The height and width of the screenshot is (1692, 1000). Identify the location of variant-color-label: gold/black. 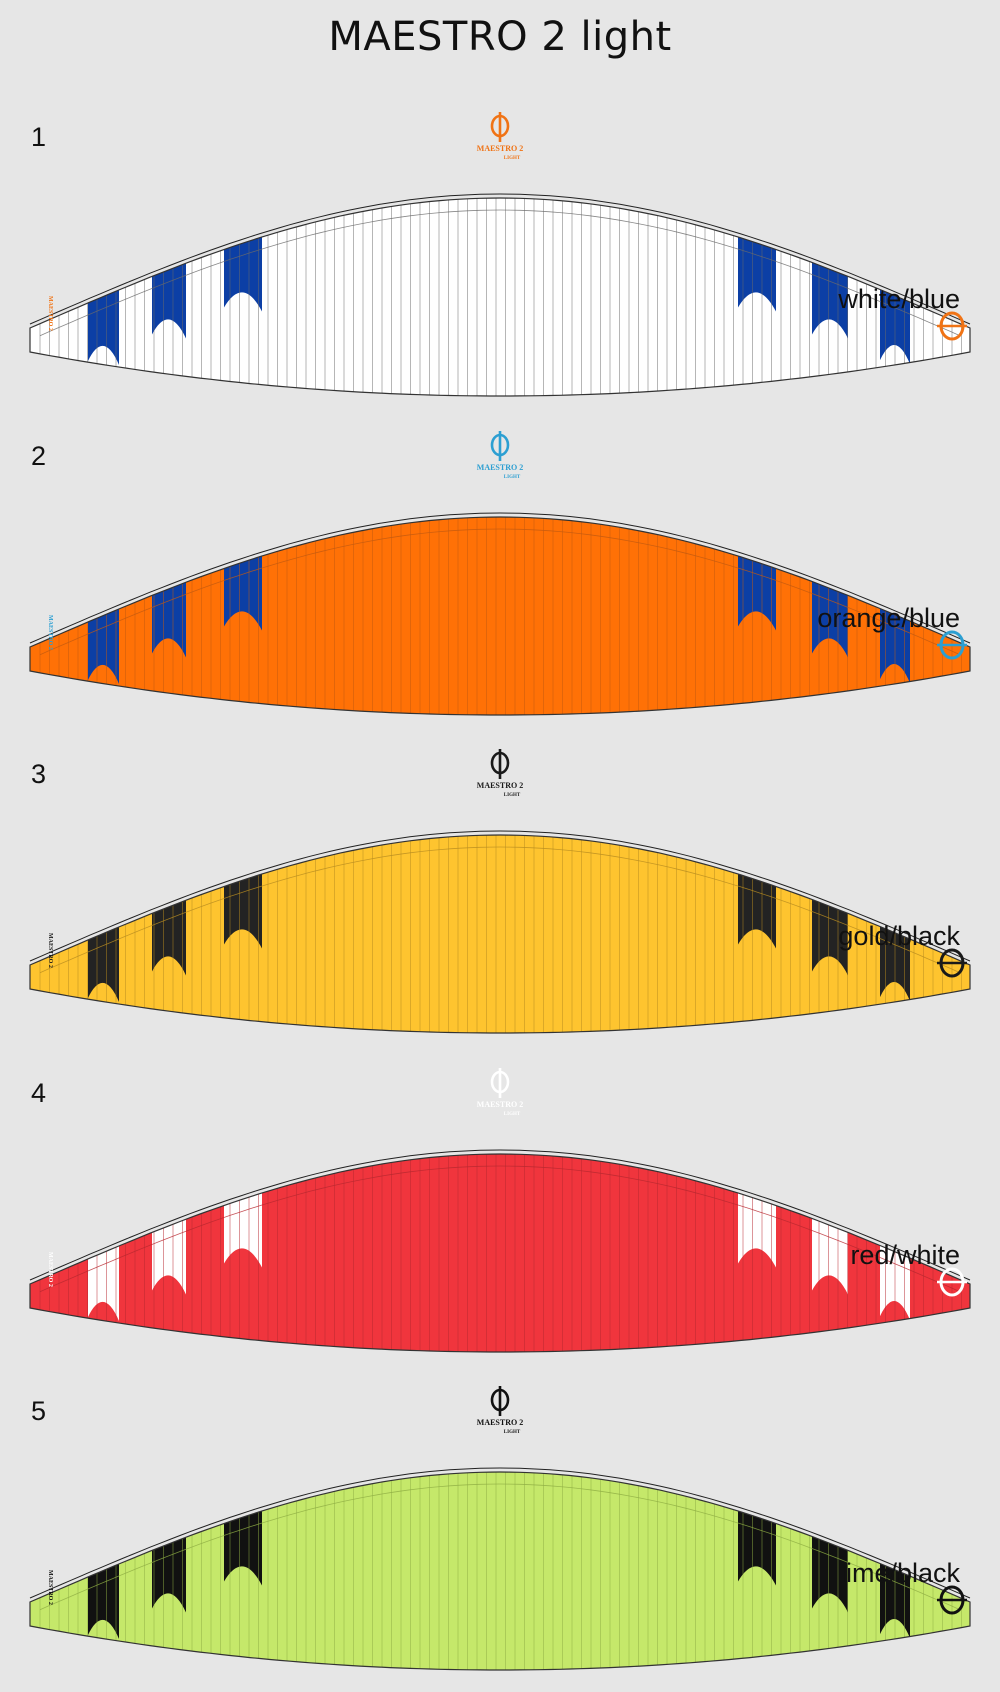
(899, 936).